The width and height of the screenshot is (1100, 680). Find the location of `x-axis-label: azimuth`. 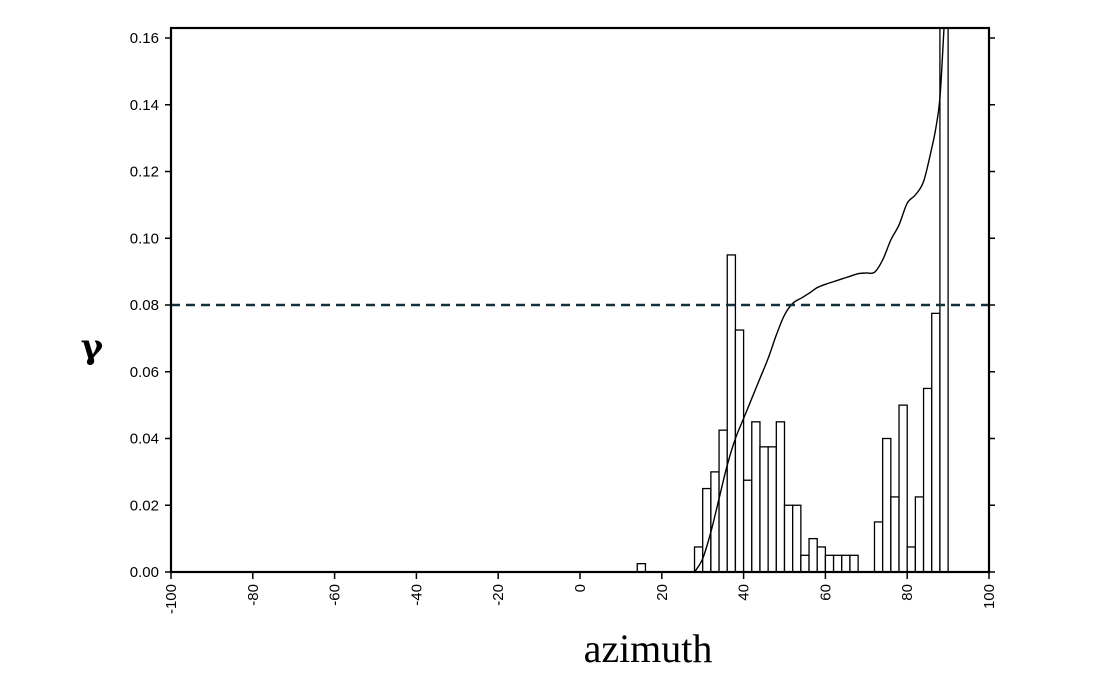

x-axis-label: azimuth is located at coordinates (648, 648).